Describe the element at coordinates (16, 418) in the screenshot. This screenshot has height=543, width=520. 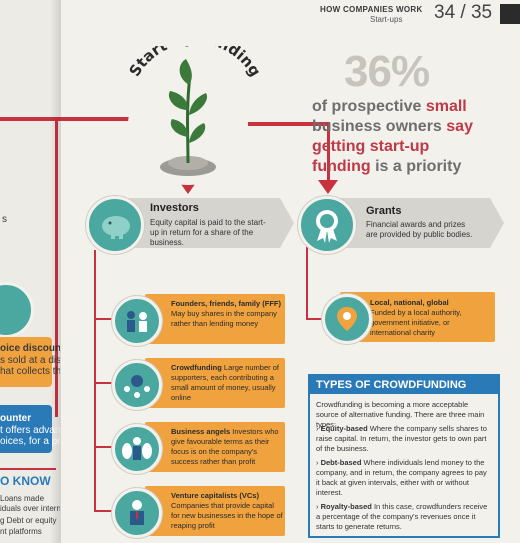
I see `left-fragment: ounter` at that location.